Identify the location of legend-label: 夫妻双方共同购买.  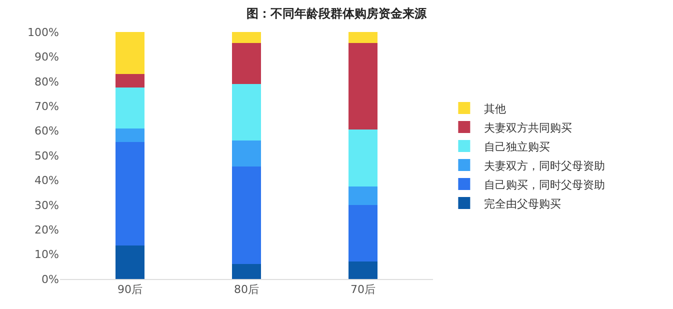
(528, 127).